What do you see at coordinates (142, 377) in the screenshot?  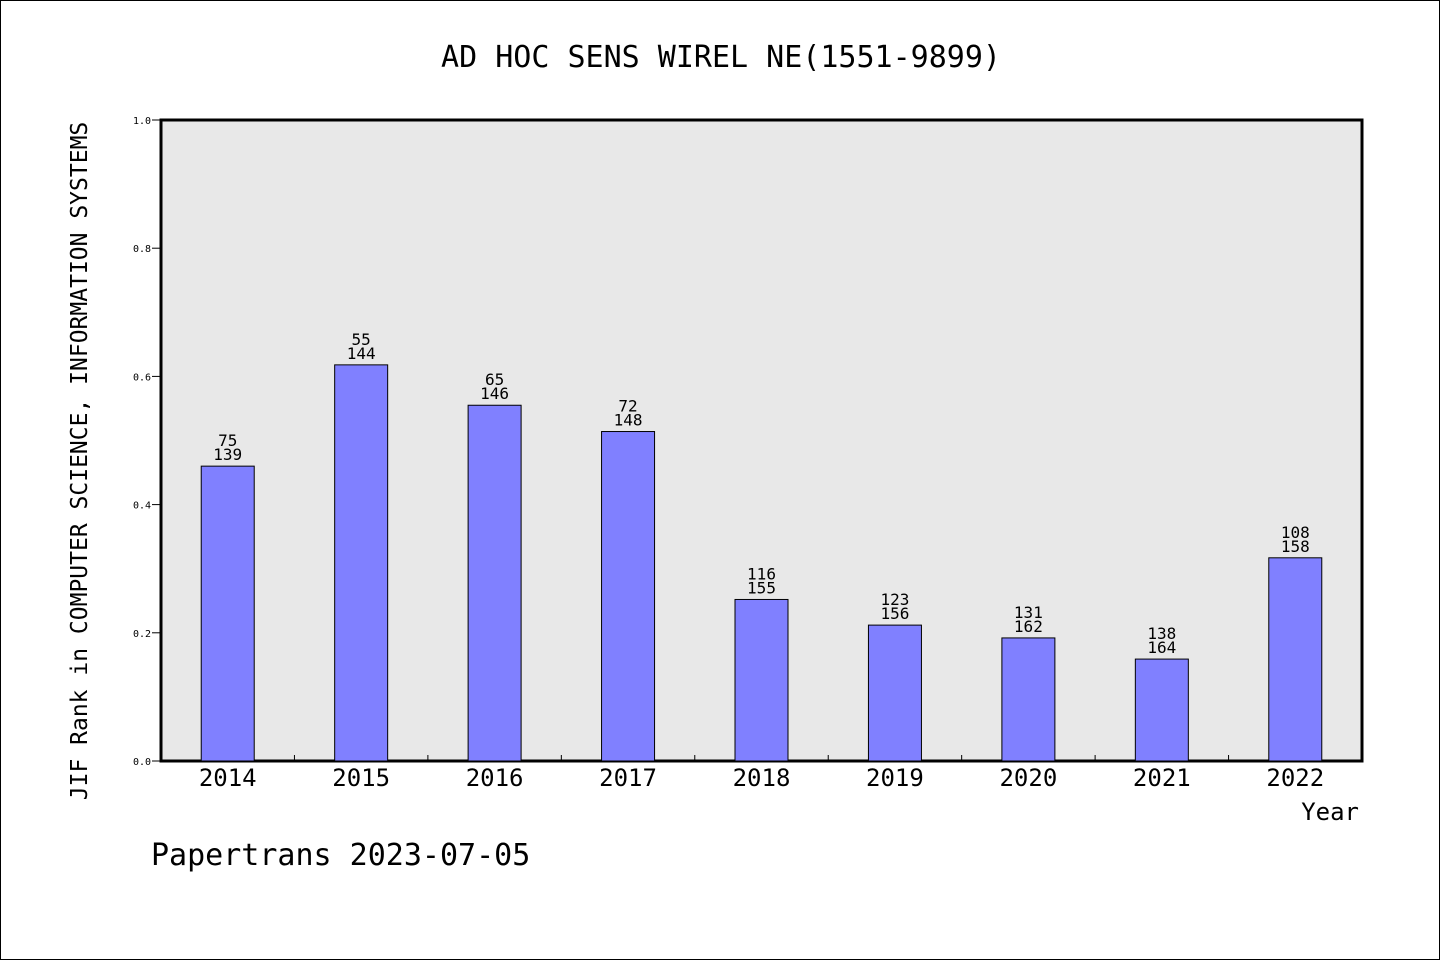 I see `y-tick-label: 0.6` at bounding box center [142, 377].